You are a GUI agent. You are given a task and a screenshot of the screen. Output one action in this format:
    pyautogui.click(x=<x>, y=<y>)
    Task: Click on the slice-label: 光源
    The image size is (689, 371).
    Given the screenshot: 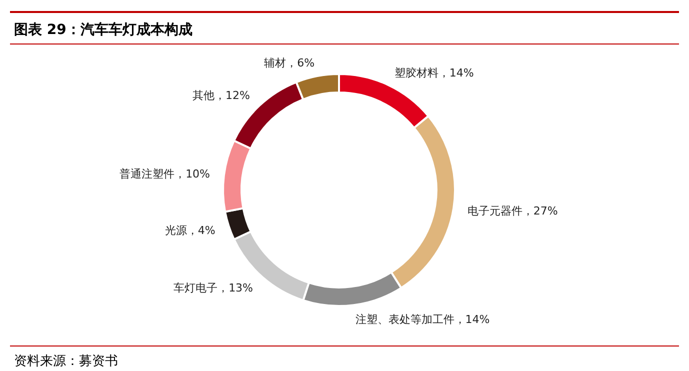 What is the action you would take?
    pyautogui.click(x=175, y=231)
    